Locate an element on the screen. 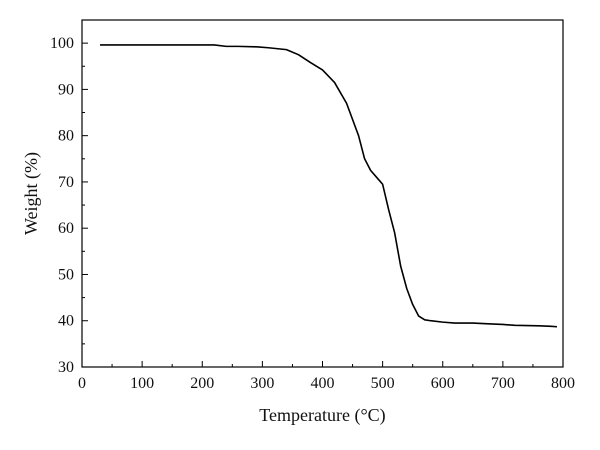  x-tick-label: 100 is located at coordinates (142, 383).